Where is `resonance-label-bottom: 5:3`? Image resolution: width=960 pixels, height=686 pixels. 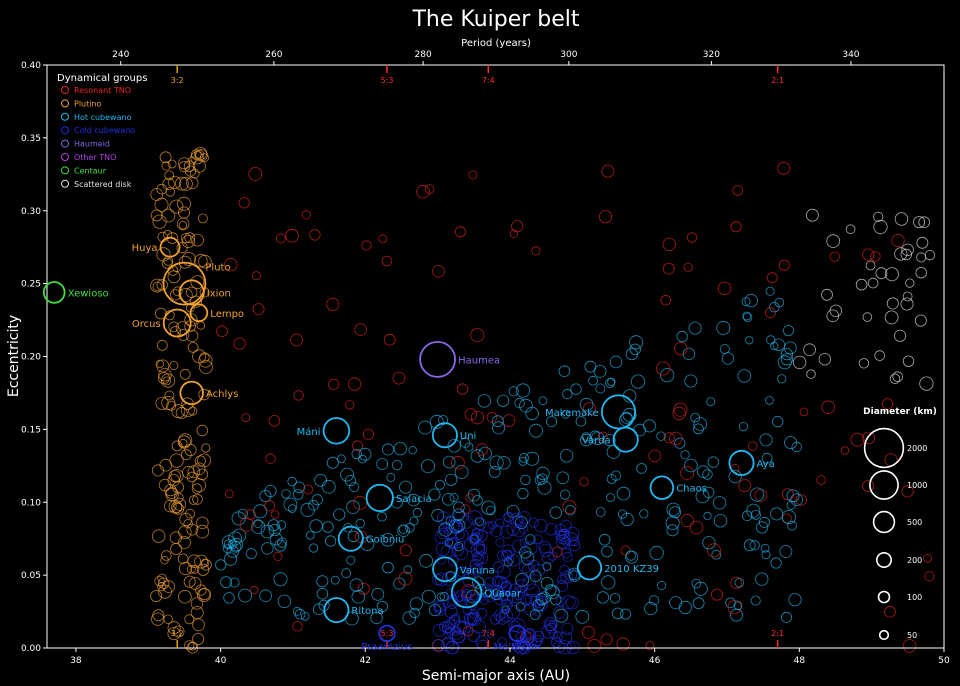 resonance-label-bottom: 5:3 is located at coordinates (387, 633).